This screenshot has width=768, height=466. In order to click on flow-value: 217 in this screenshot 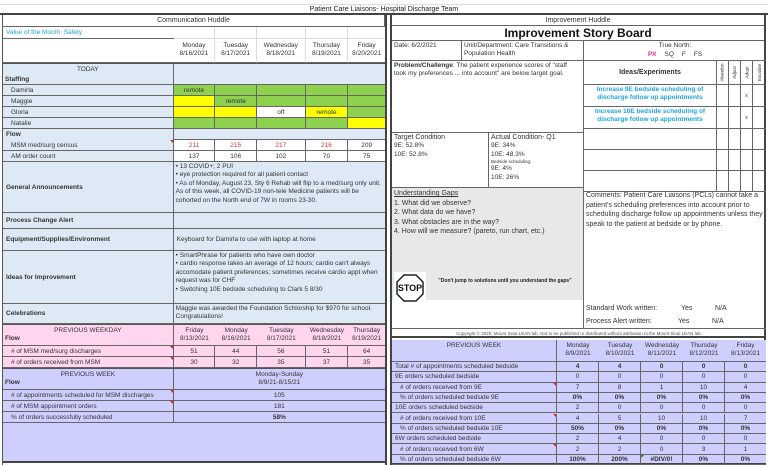, I will do `click(281, 145)`.